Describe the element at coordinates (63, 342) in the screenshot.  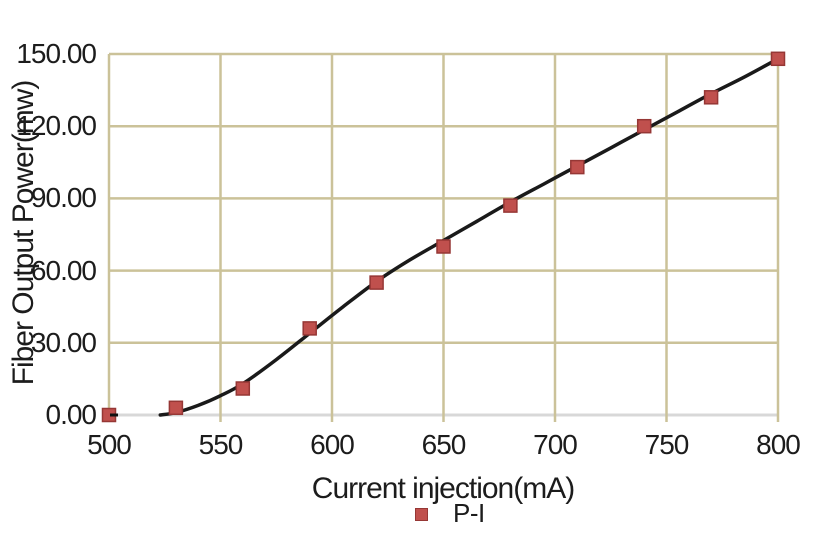
I see `y-tick-label: 30.00` at that location.